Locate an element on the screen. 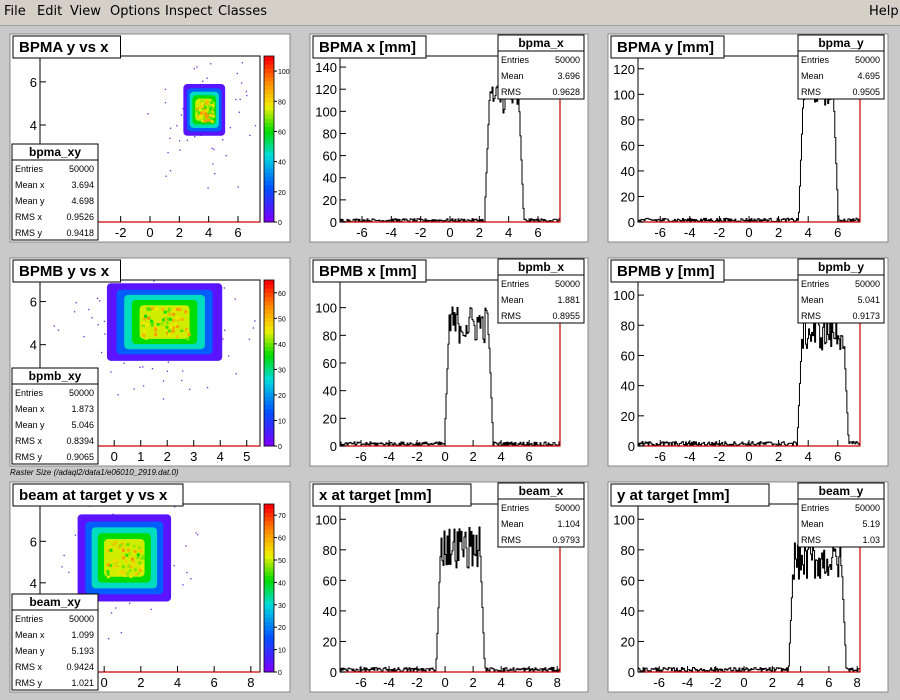  density-ring is located at coordinates (164, 322).